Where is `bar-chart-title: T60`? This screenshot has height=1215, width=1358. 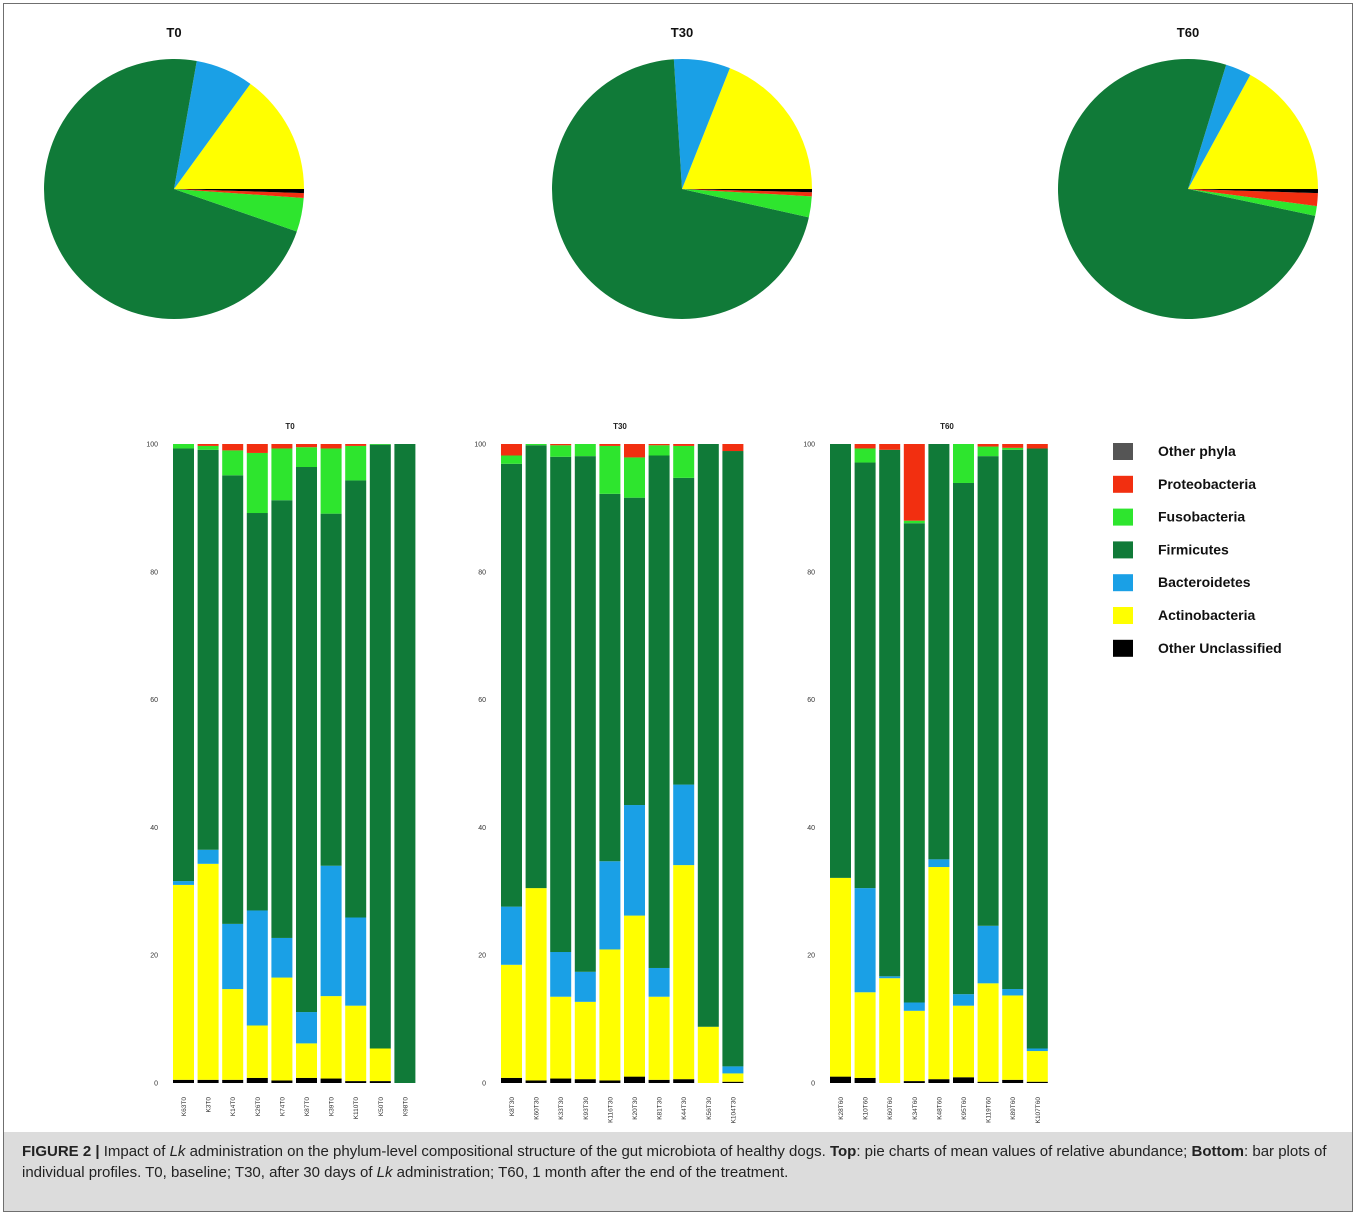 bar-chart-title: T60 is located at coordinates (947, 426).